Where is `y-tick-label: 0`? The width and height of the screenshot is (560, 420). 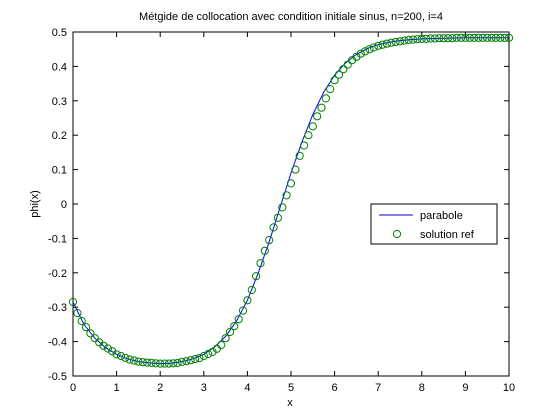
y-tick-label: 0 is located at coordinates (64, 205).